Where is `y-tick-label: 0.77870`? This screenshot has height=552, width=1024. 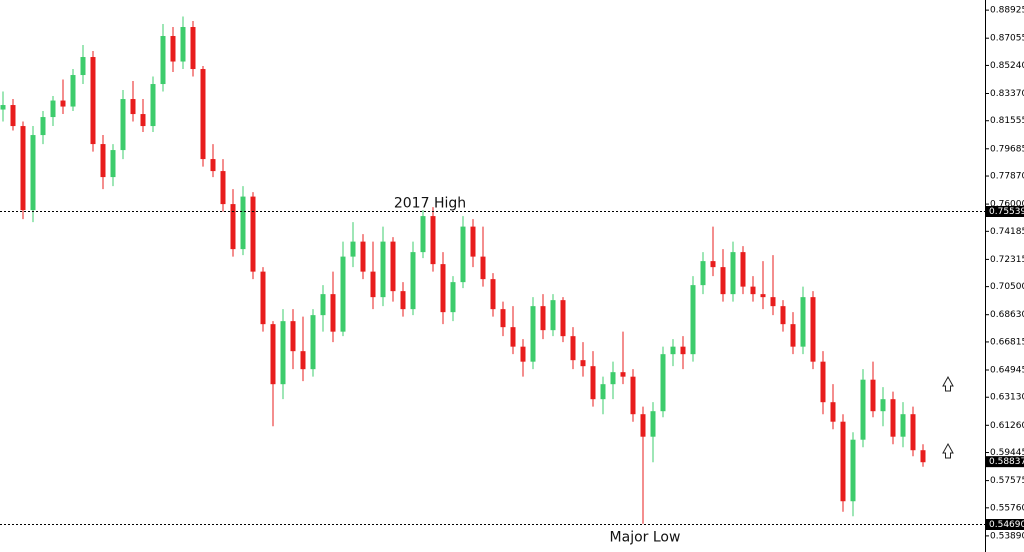 y-tick-label: 0.77870 is located at coordinates (1007, 177).